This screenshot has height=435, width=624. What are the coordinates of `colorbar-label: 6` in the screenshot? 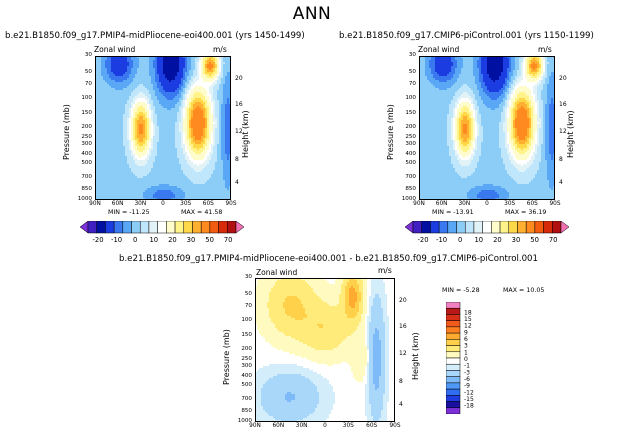 It's located at (466, 339).